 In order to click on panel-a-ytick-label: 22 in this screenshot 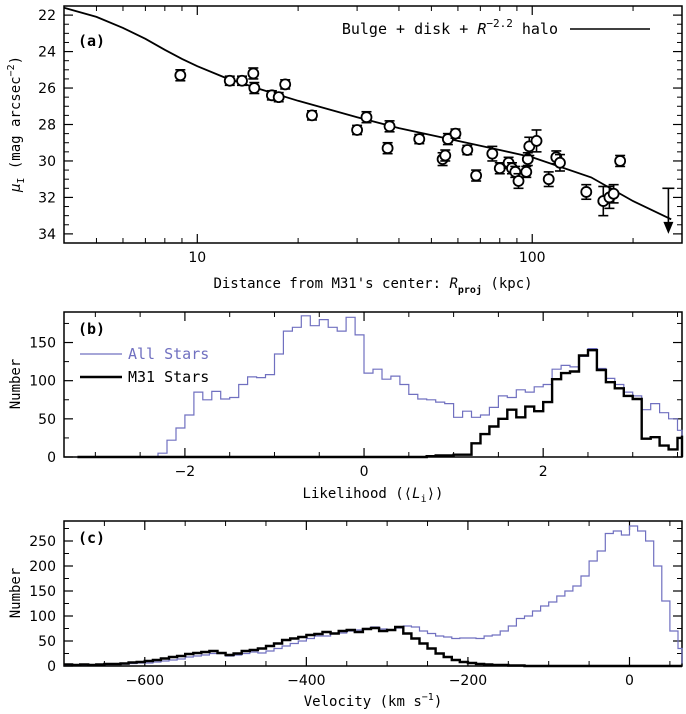, I will do `click(47, 16)`.